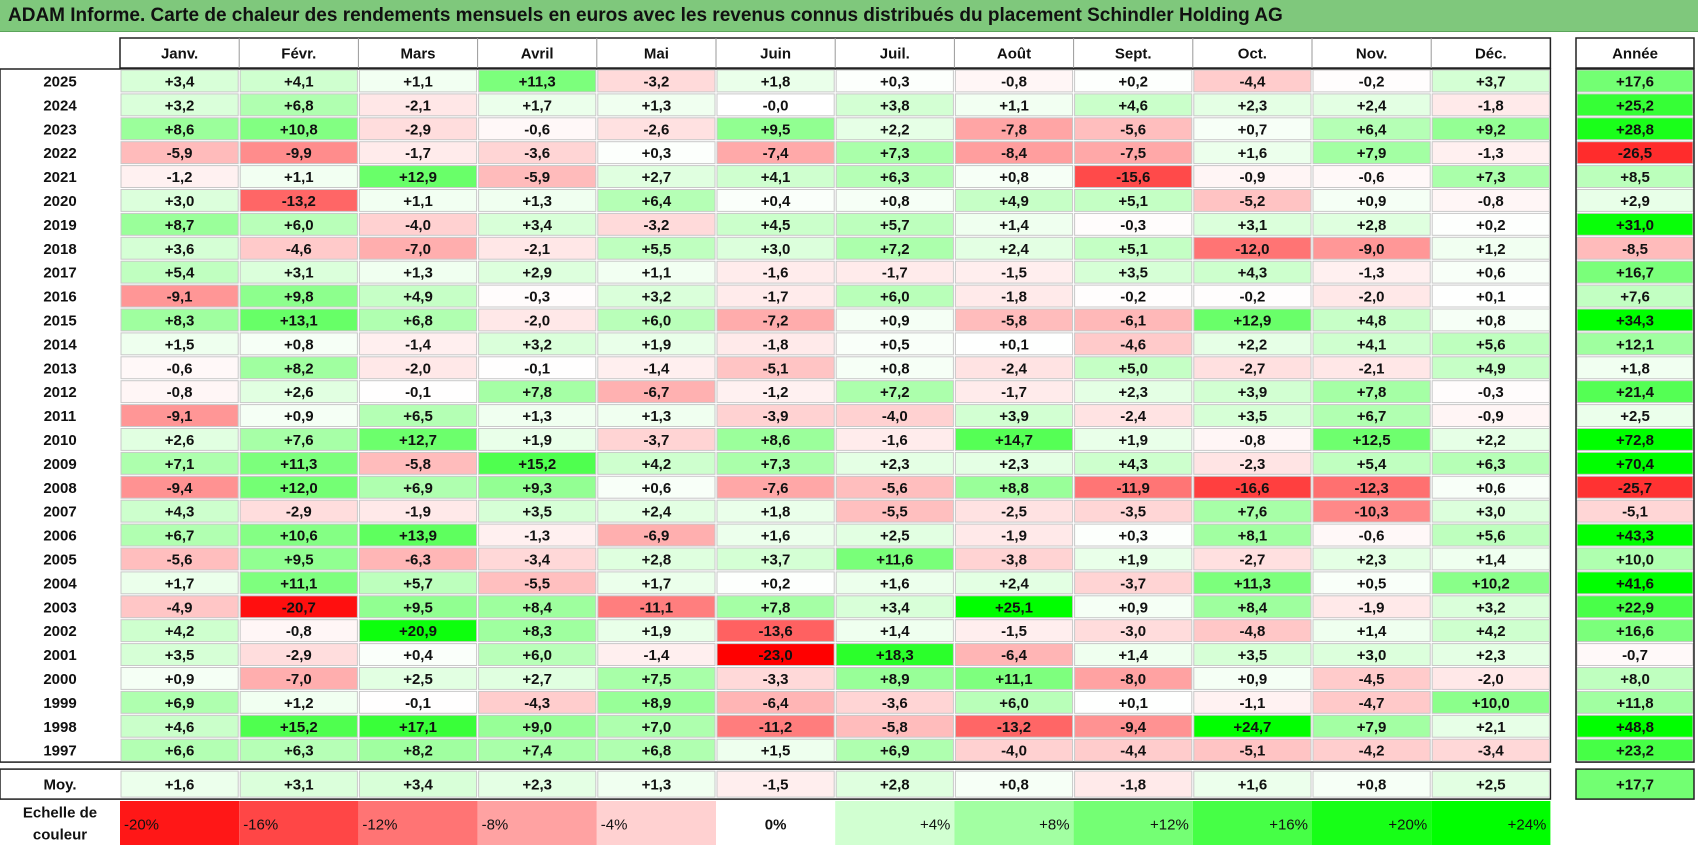 The width and height of the screenshot is (1698, 848). I want to click on heat-cell-value: +1,3, so click(657, 105).